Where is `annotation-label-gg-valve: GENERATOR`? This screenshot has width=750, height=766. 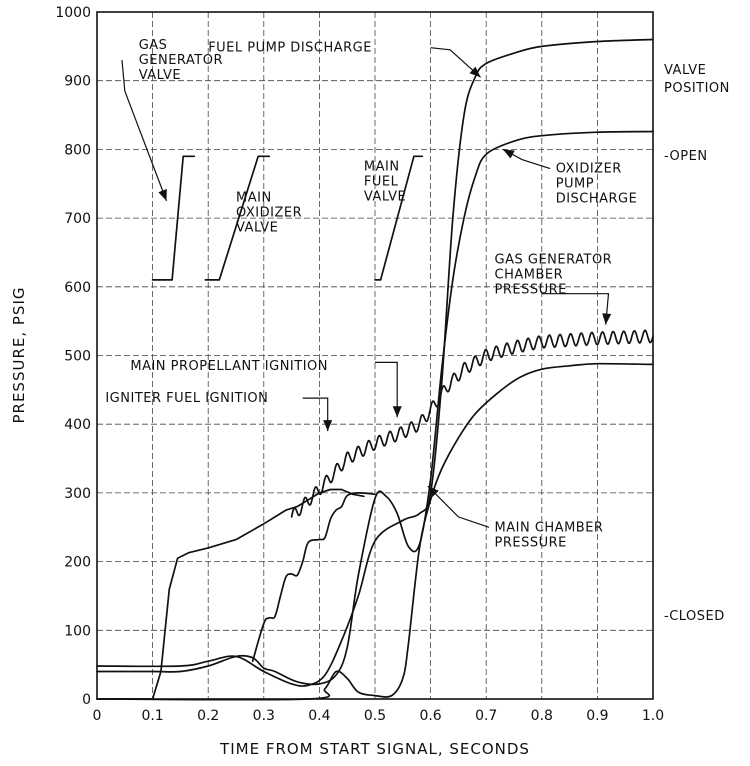
annotation-label-gg-valve: GENERATOR is located at coordinates (181, 60).